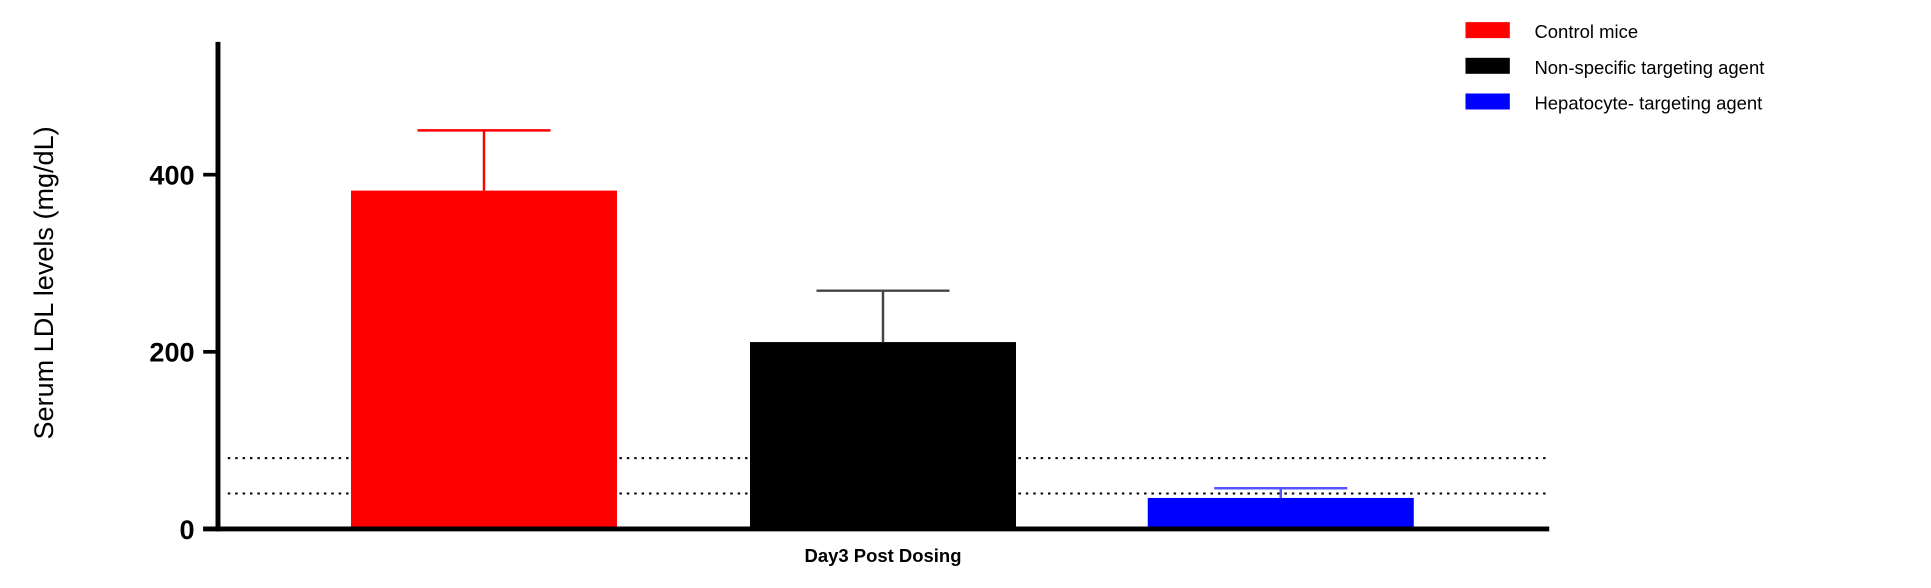  What do you see at coordinates (187, 529) in the screenshot?
I see `y-tick-label: 0` at bounding box center [187, 529].